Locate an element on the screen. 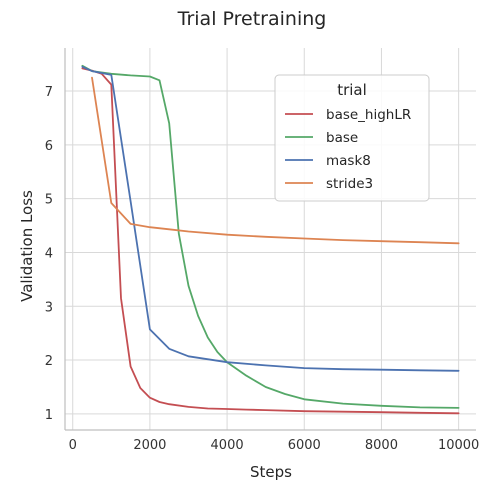 The image size is (500, 500). legend-label: base_highLR is located at coordinates (368, 115).